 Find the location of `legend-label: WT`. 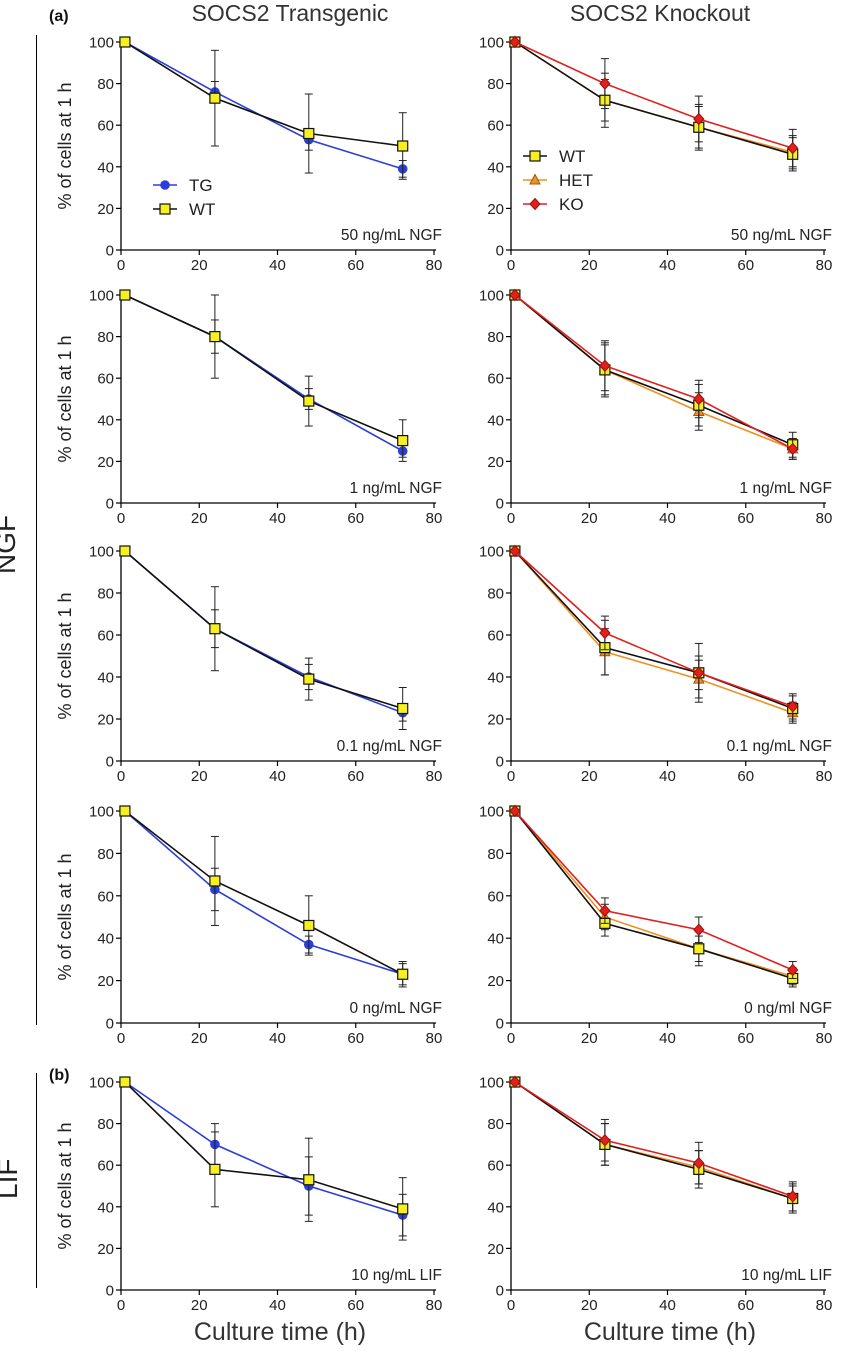

legend-label: WT is located at coordinates (572, 156).